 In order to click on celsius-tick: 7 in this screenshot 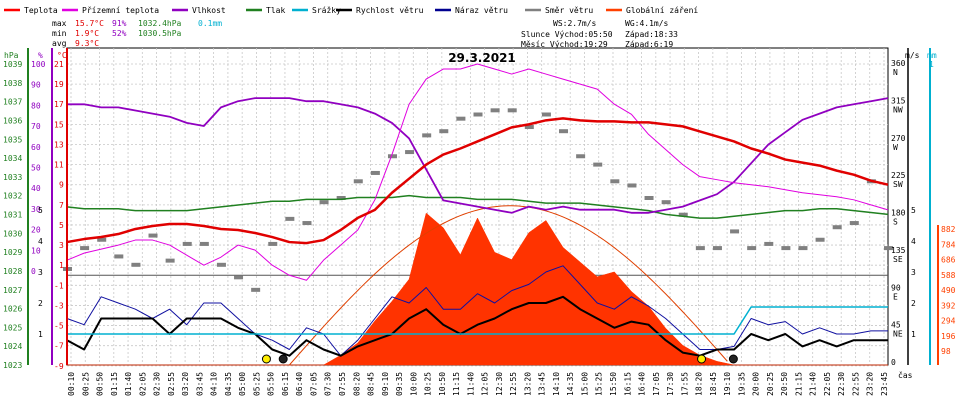, I will do `click(61, 205)`.